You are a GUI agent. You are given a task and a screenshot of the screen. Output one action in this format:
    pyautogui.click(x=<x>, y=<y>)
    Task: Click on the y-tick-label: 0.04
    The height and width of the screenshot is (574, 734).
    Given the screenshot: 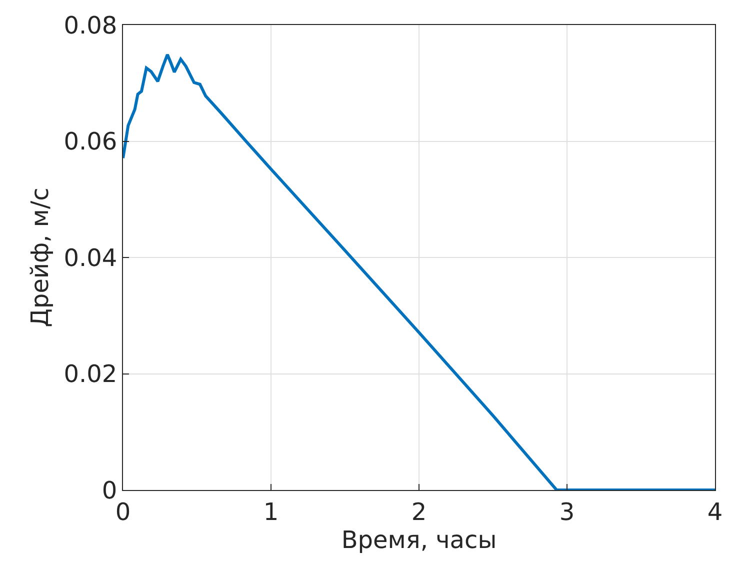 What is the action you would take?
    pyautogui.click(x=91, y=258)
    